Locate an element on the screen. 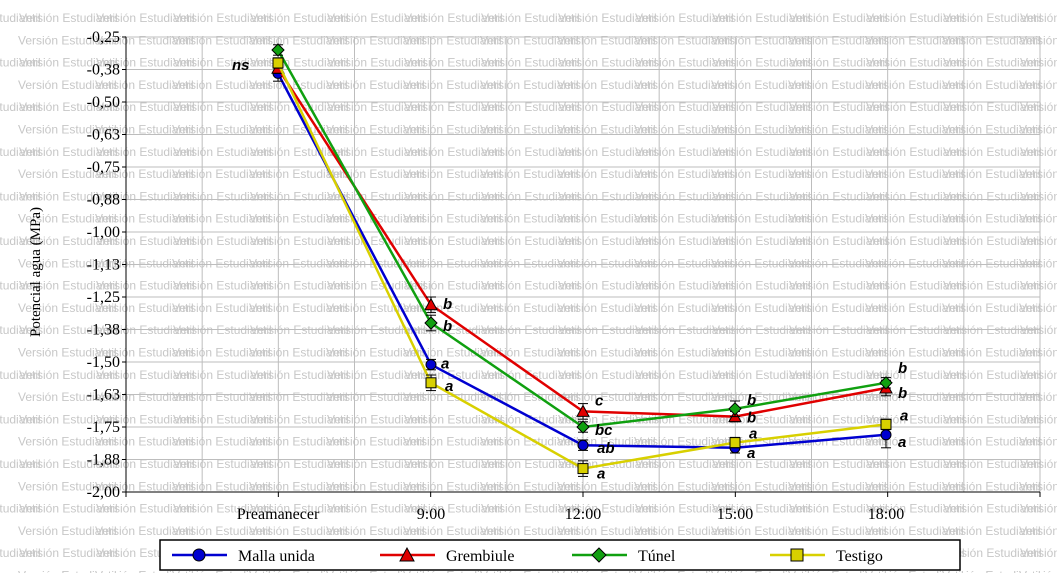  y-tick-label: -1,50 is located at coordinates (103, 362).